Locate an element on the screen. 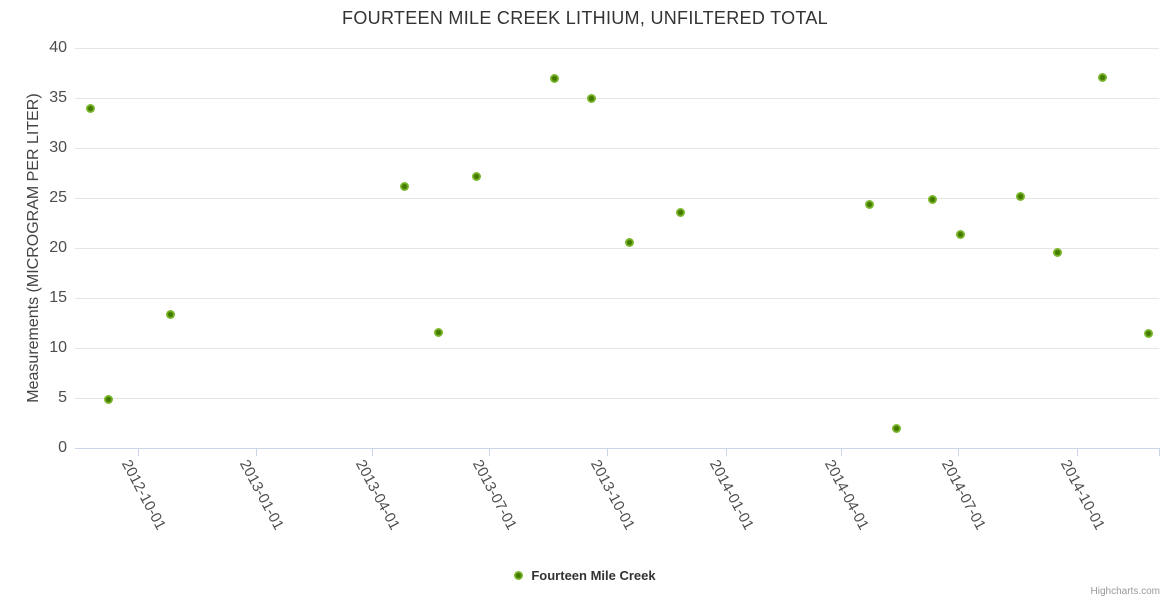 This screenshot has width=1170, height=600. x-axis-label: 2013-10-01 is located at coordinates (613, 495).